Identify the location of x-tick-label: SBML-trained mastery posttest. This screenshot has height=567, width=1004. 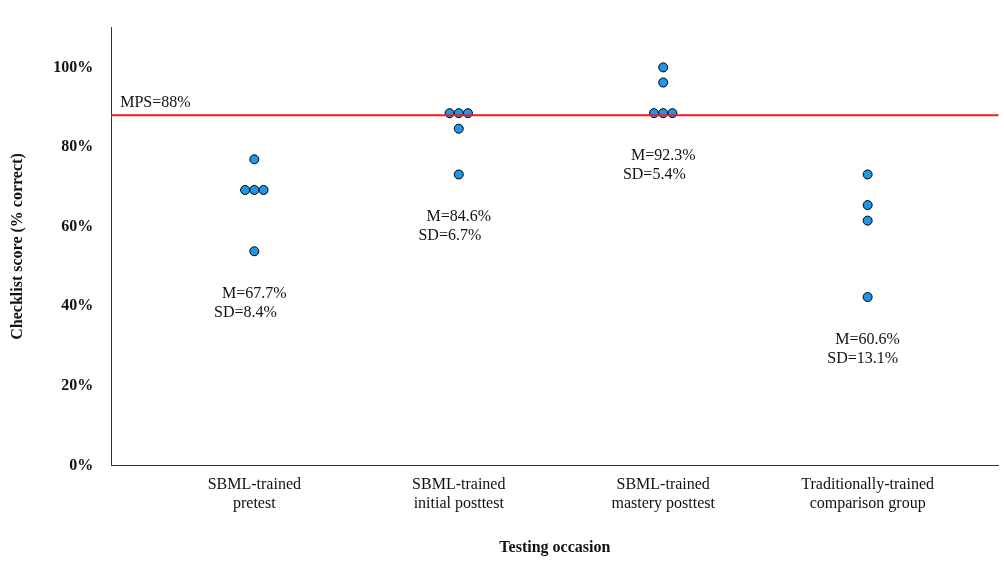
(663, 494).